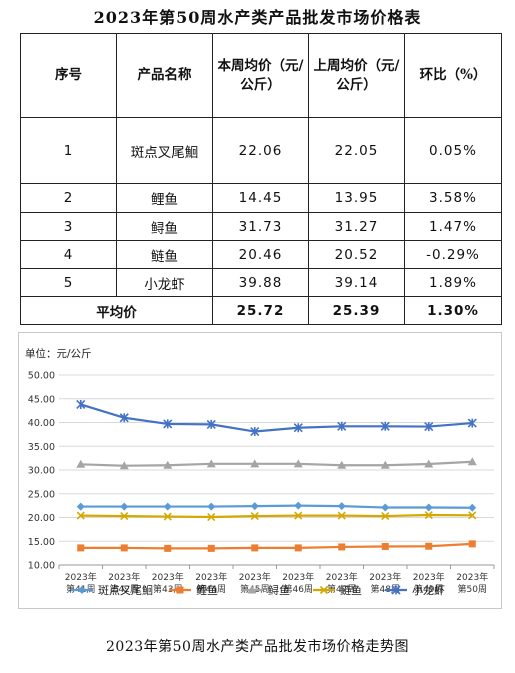 Image resolution: width=515 pixels, height=673 pixels. Describe the element at coordinates (257, 647) in the screenshot. I see `chart-caption: 2023年第50周水产类产品批发市场价格走势图` at that location.